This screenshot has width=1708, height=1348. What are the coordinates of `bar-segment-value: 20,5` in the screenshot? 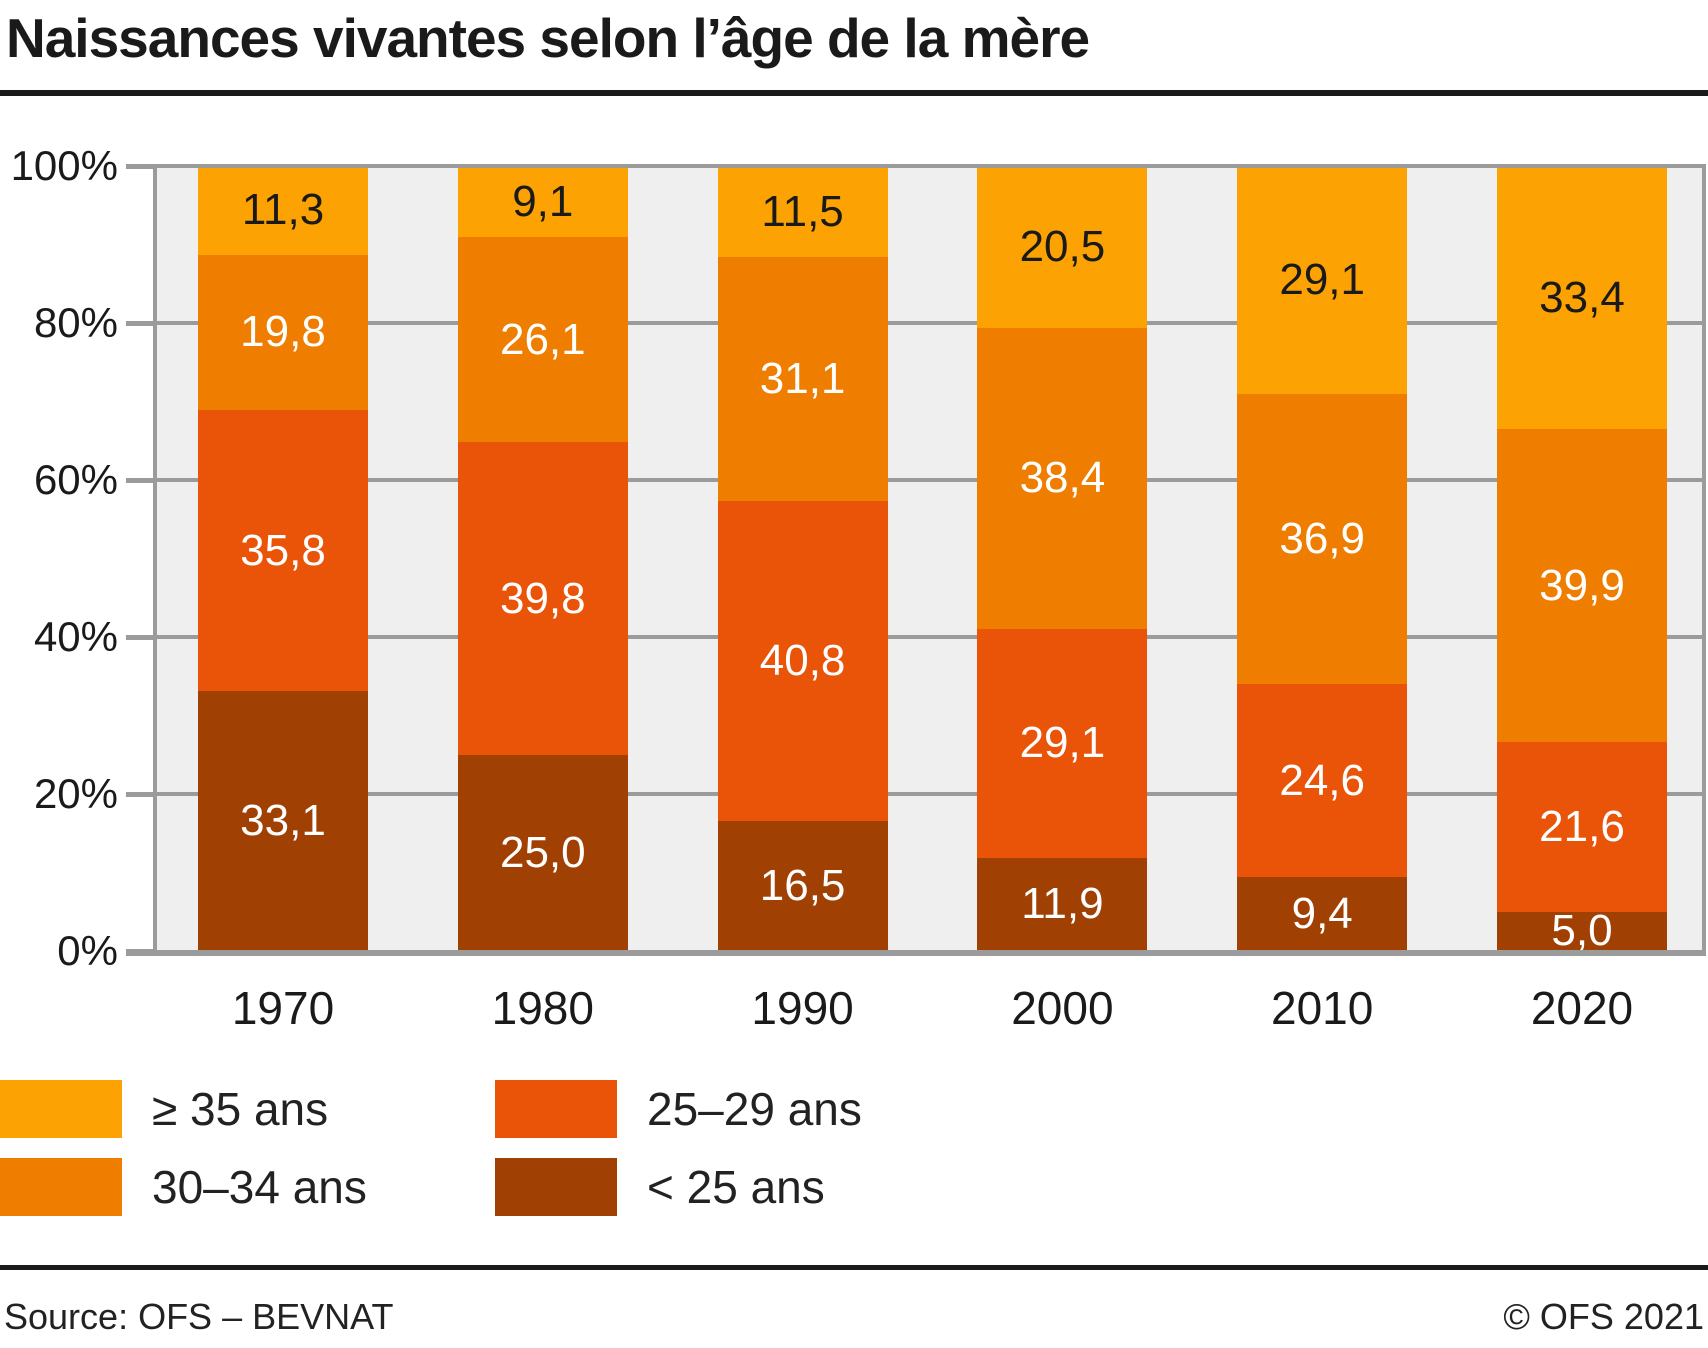 It's located at (1062, 246).